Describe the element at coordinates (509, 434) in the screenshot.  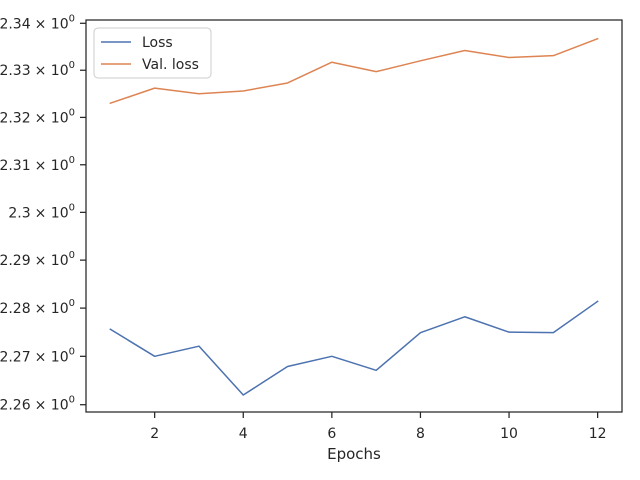
I see `x-tick-label: 10` at that location.